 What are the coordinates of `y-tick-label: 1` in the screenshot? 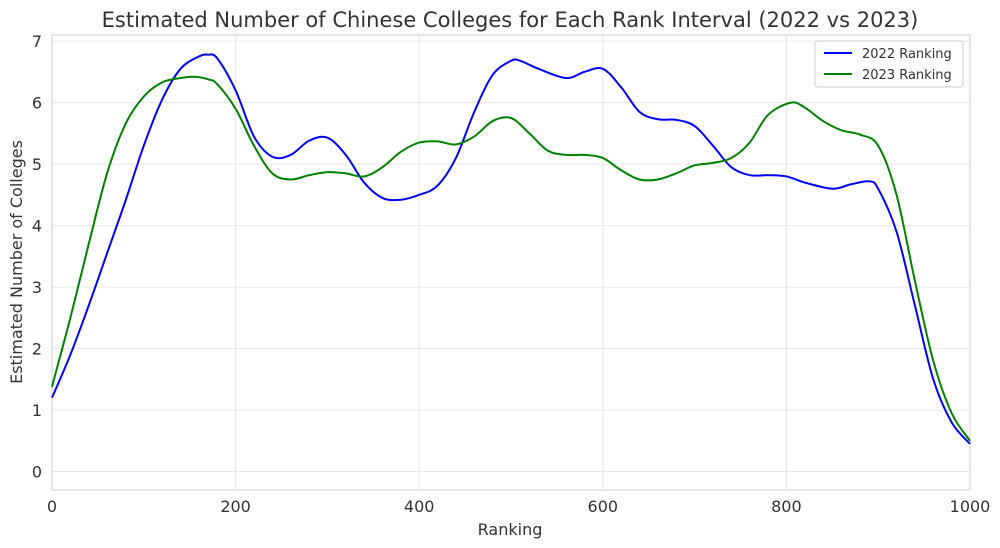 It's located at (37, 410).